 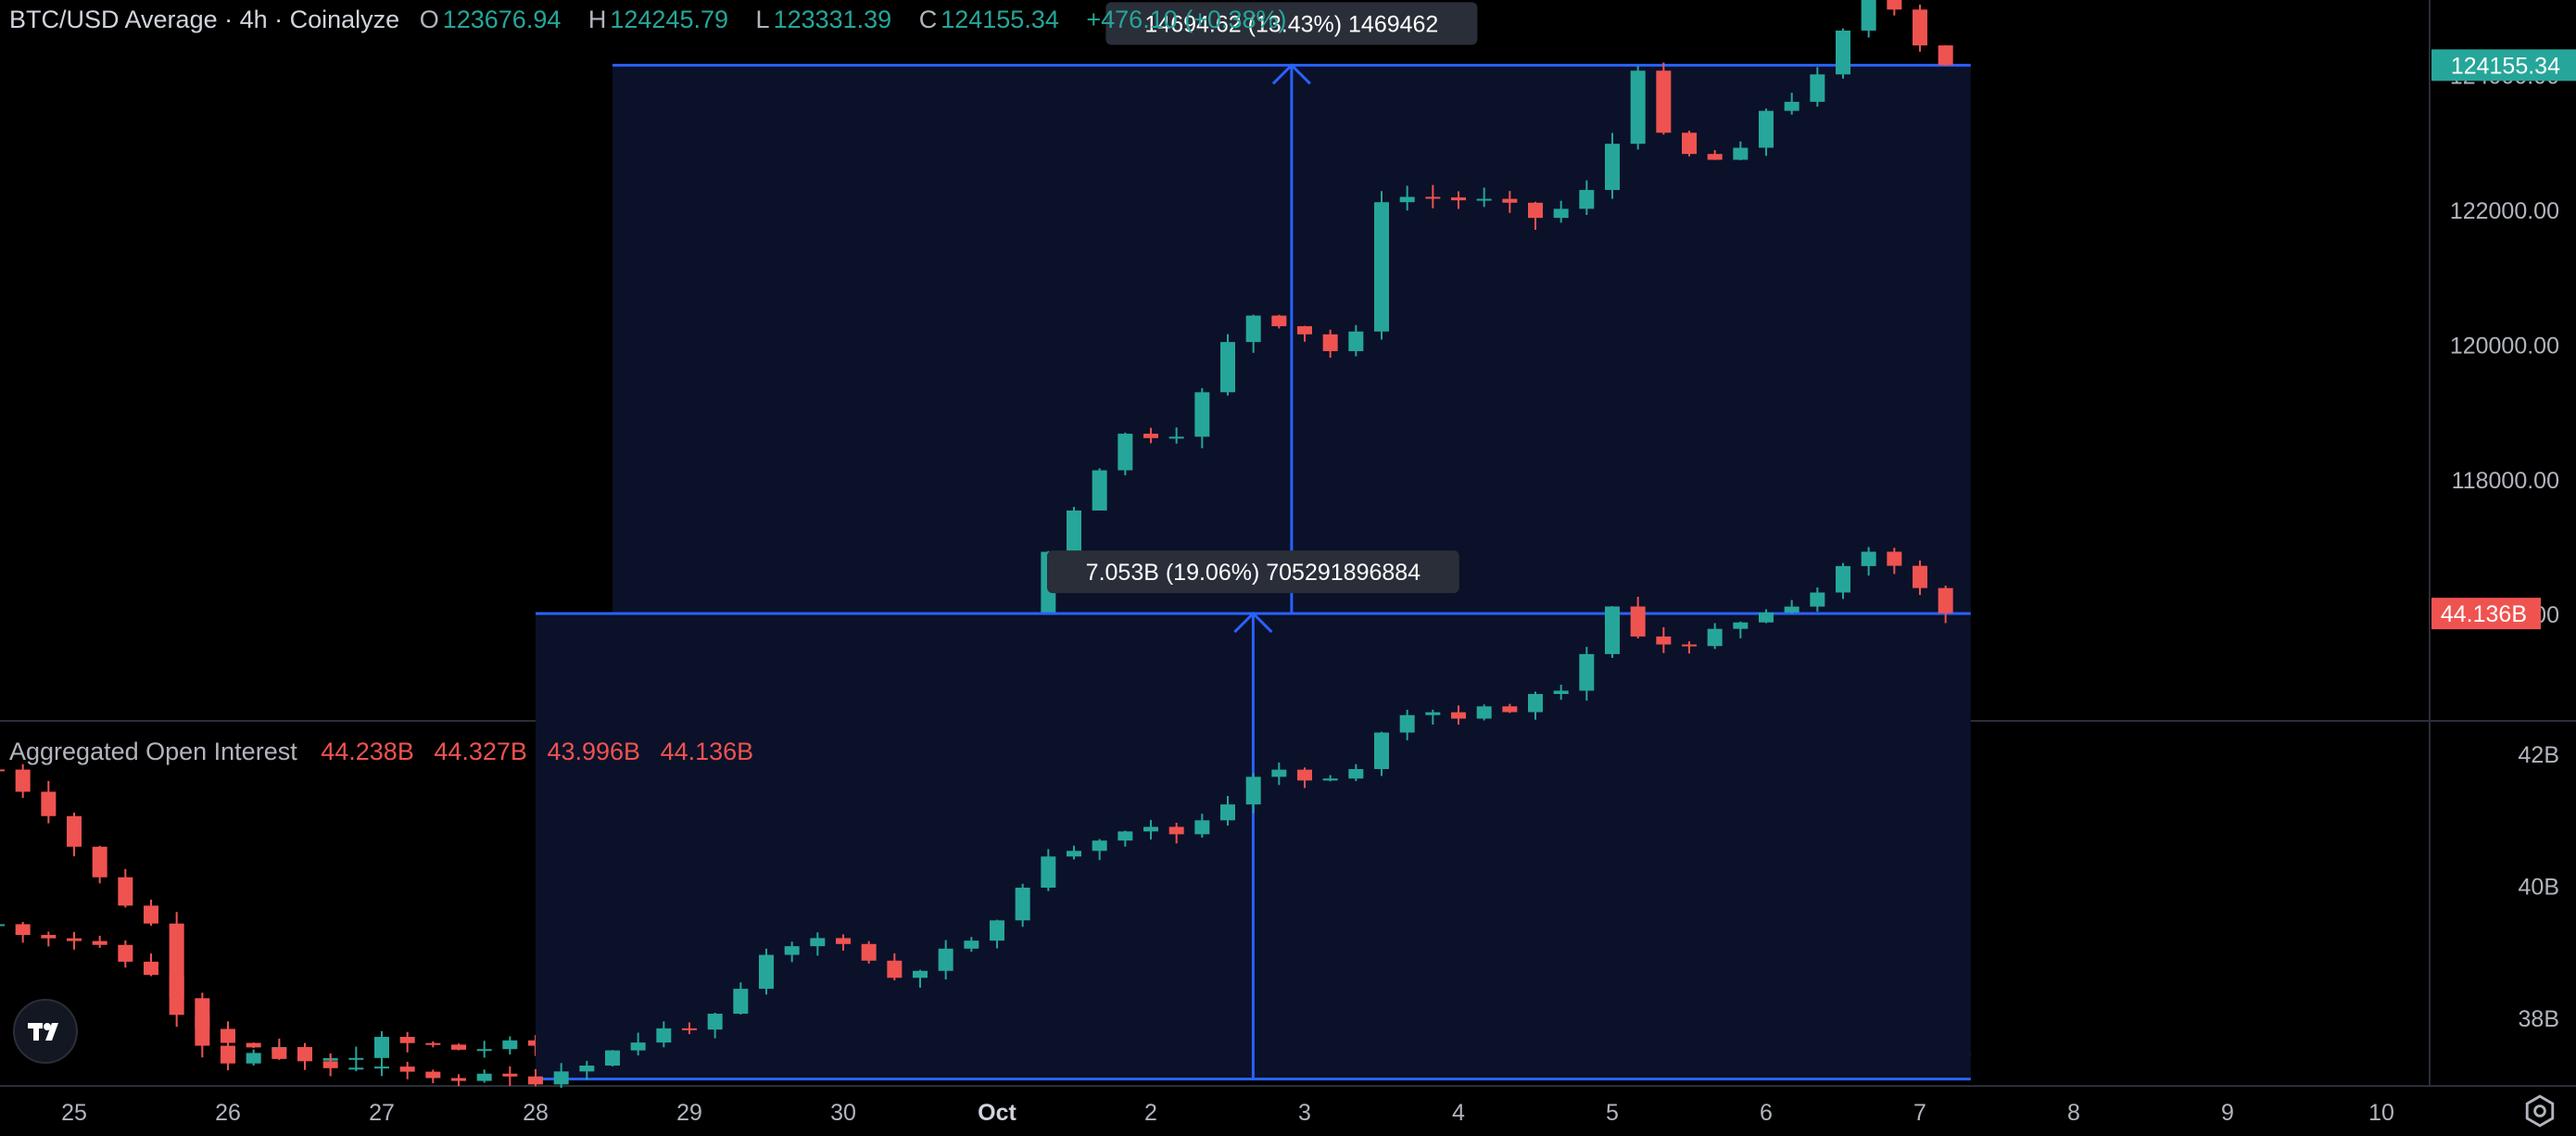 I want to click on x-tick-label: 30, so click(x=843, y=1113).